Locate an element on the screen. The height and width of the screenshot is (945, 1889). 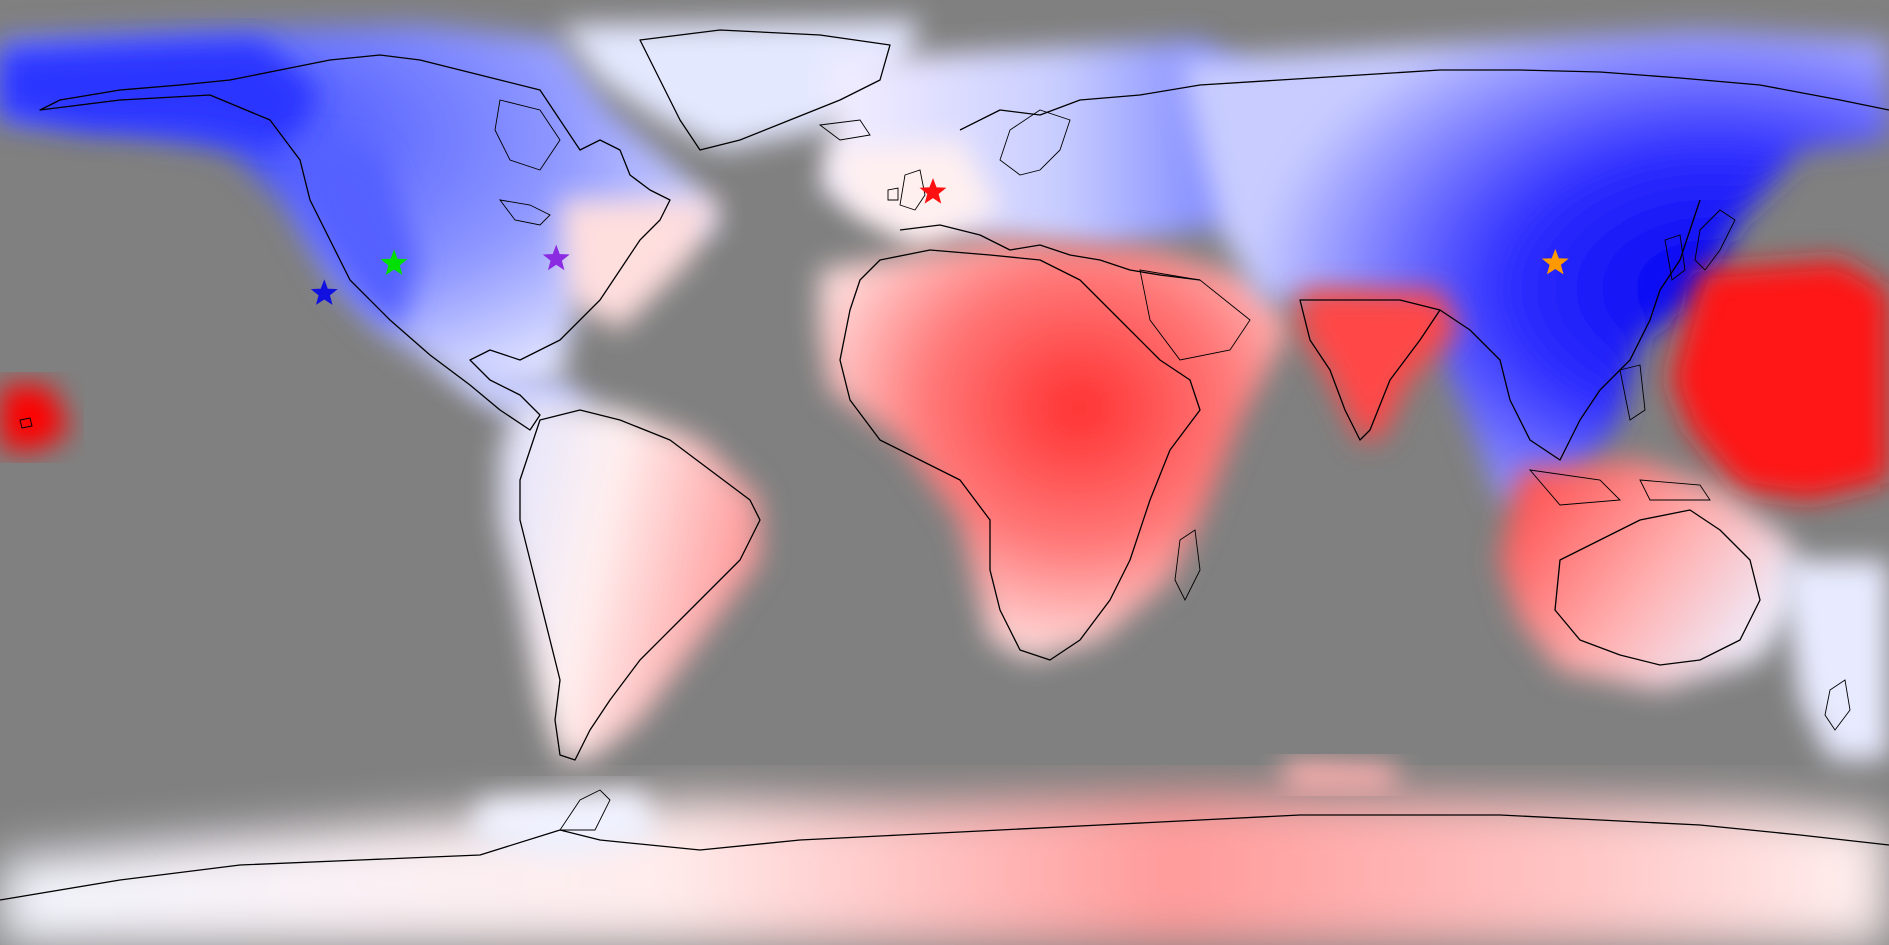
blue-star-marker is located at coordinates (324, 292).